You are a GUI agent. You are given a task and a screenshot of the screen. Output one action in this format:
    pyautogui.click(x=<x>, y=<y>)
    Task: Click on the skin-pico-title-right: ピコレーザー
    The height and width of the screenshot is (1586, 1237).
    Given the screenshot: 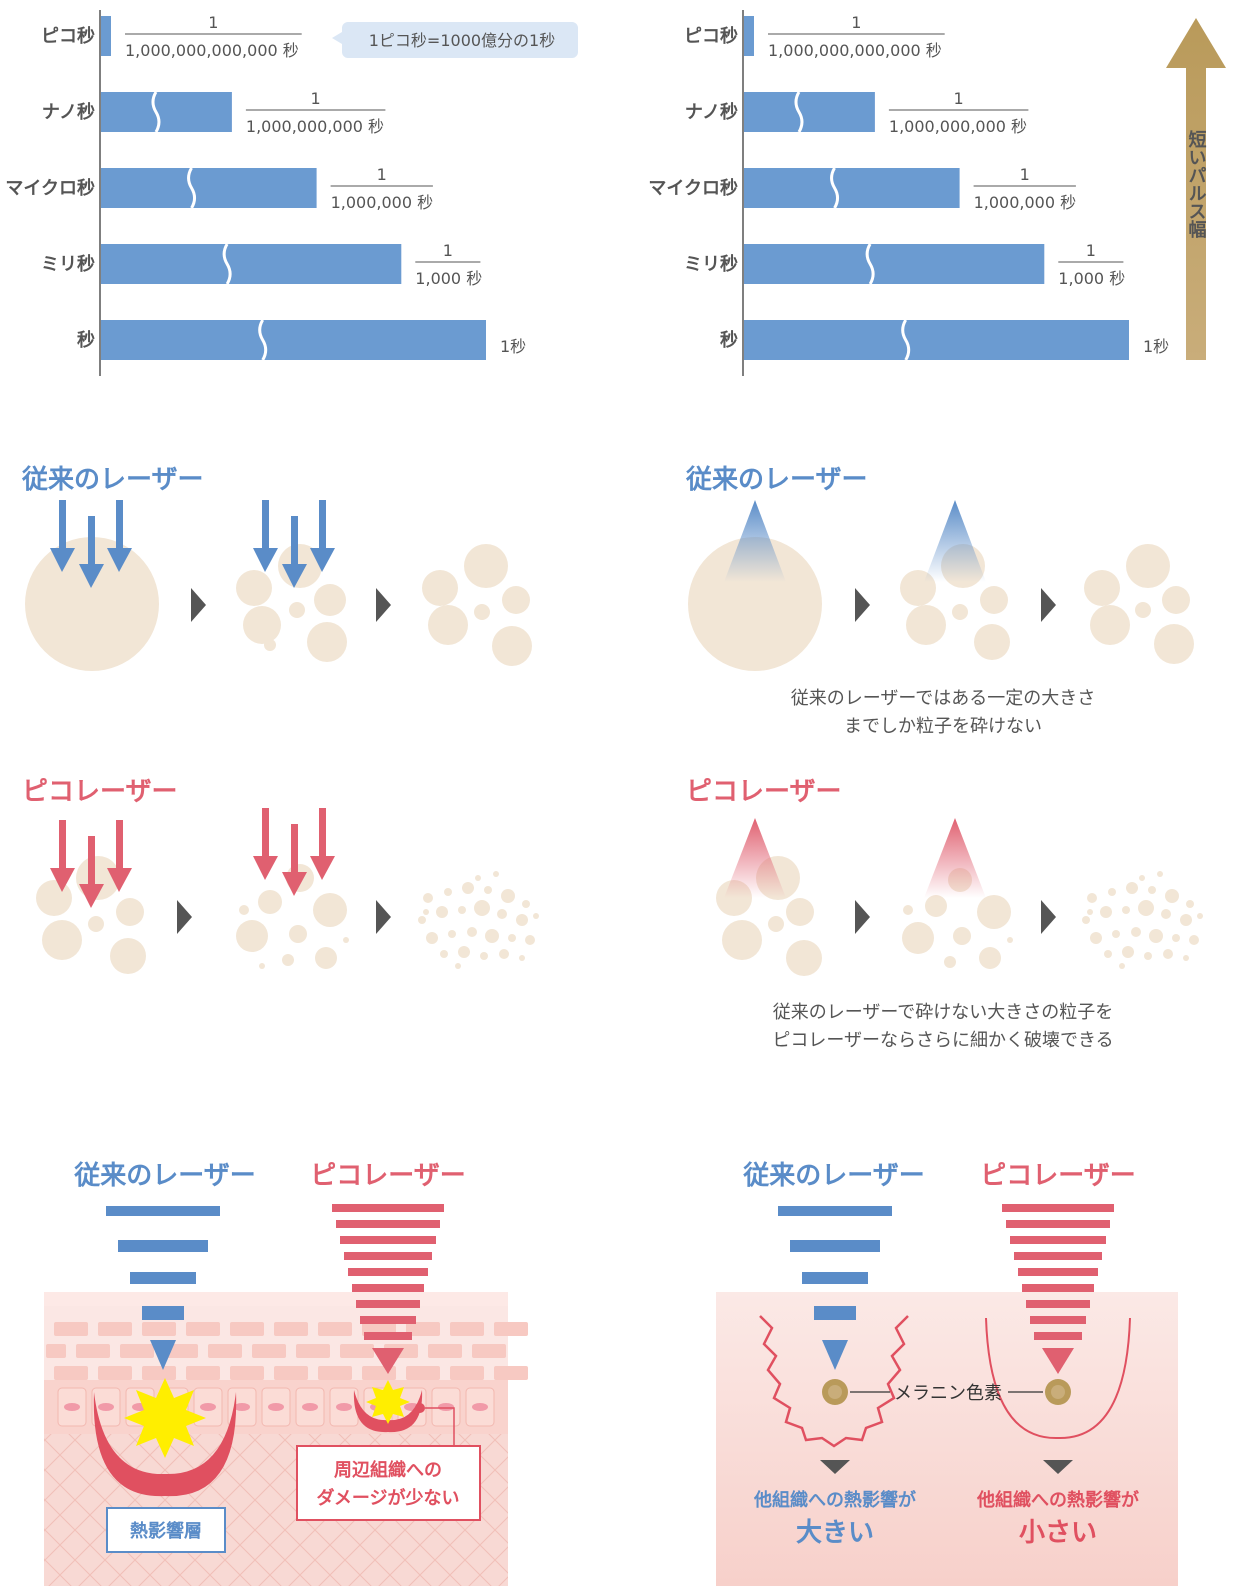 What is the action you would take?
    pyautogui.click(x=1057, y=1176)
    